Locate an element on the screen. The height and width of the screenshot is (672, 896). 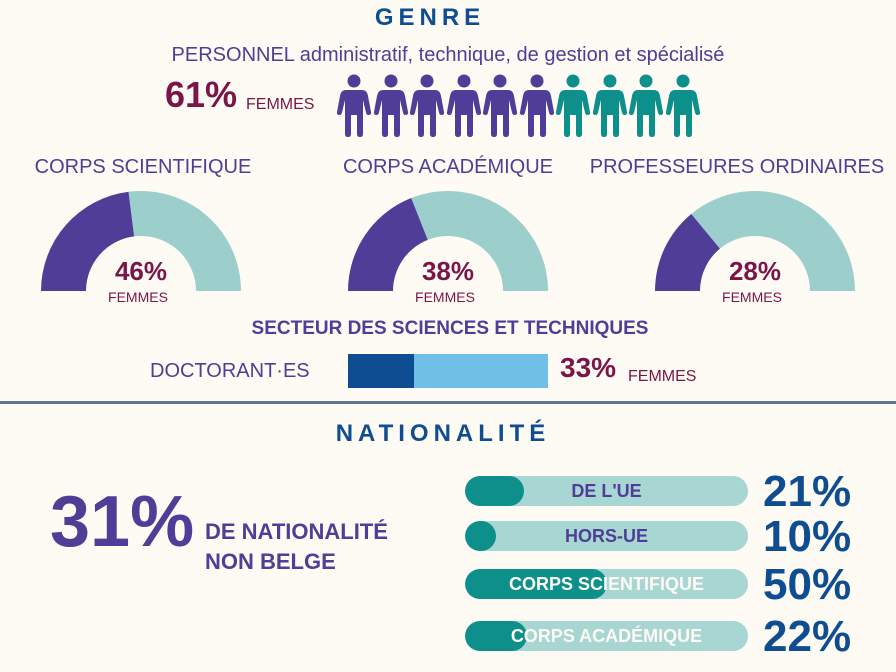
nat-bar-fill-ue is located at coordinates (495, 491).